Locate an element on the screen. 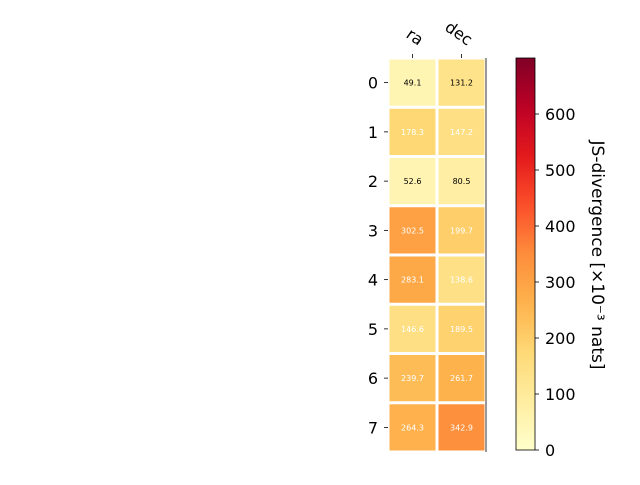 The width and height of the screenshot is (640, 485). cell-value-label: 302.5 is located at coordinates (412, 230).